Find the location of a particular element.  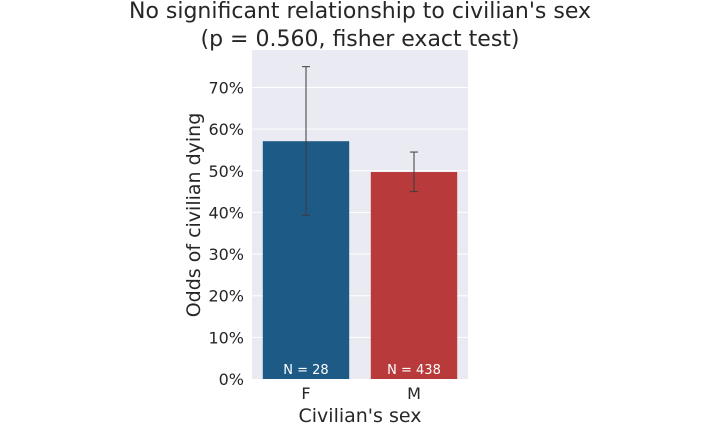

y-axis-label: Odds of civilian dying is located at coordinates (194, 215).